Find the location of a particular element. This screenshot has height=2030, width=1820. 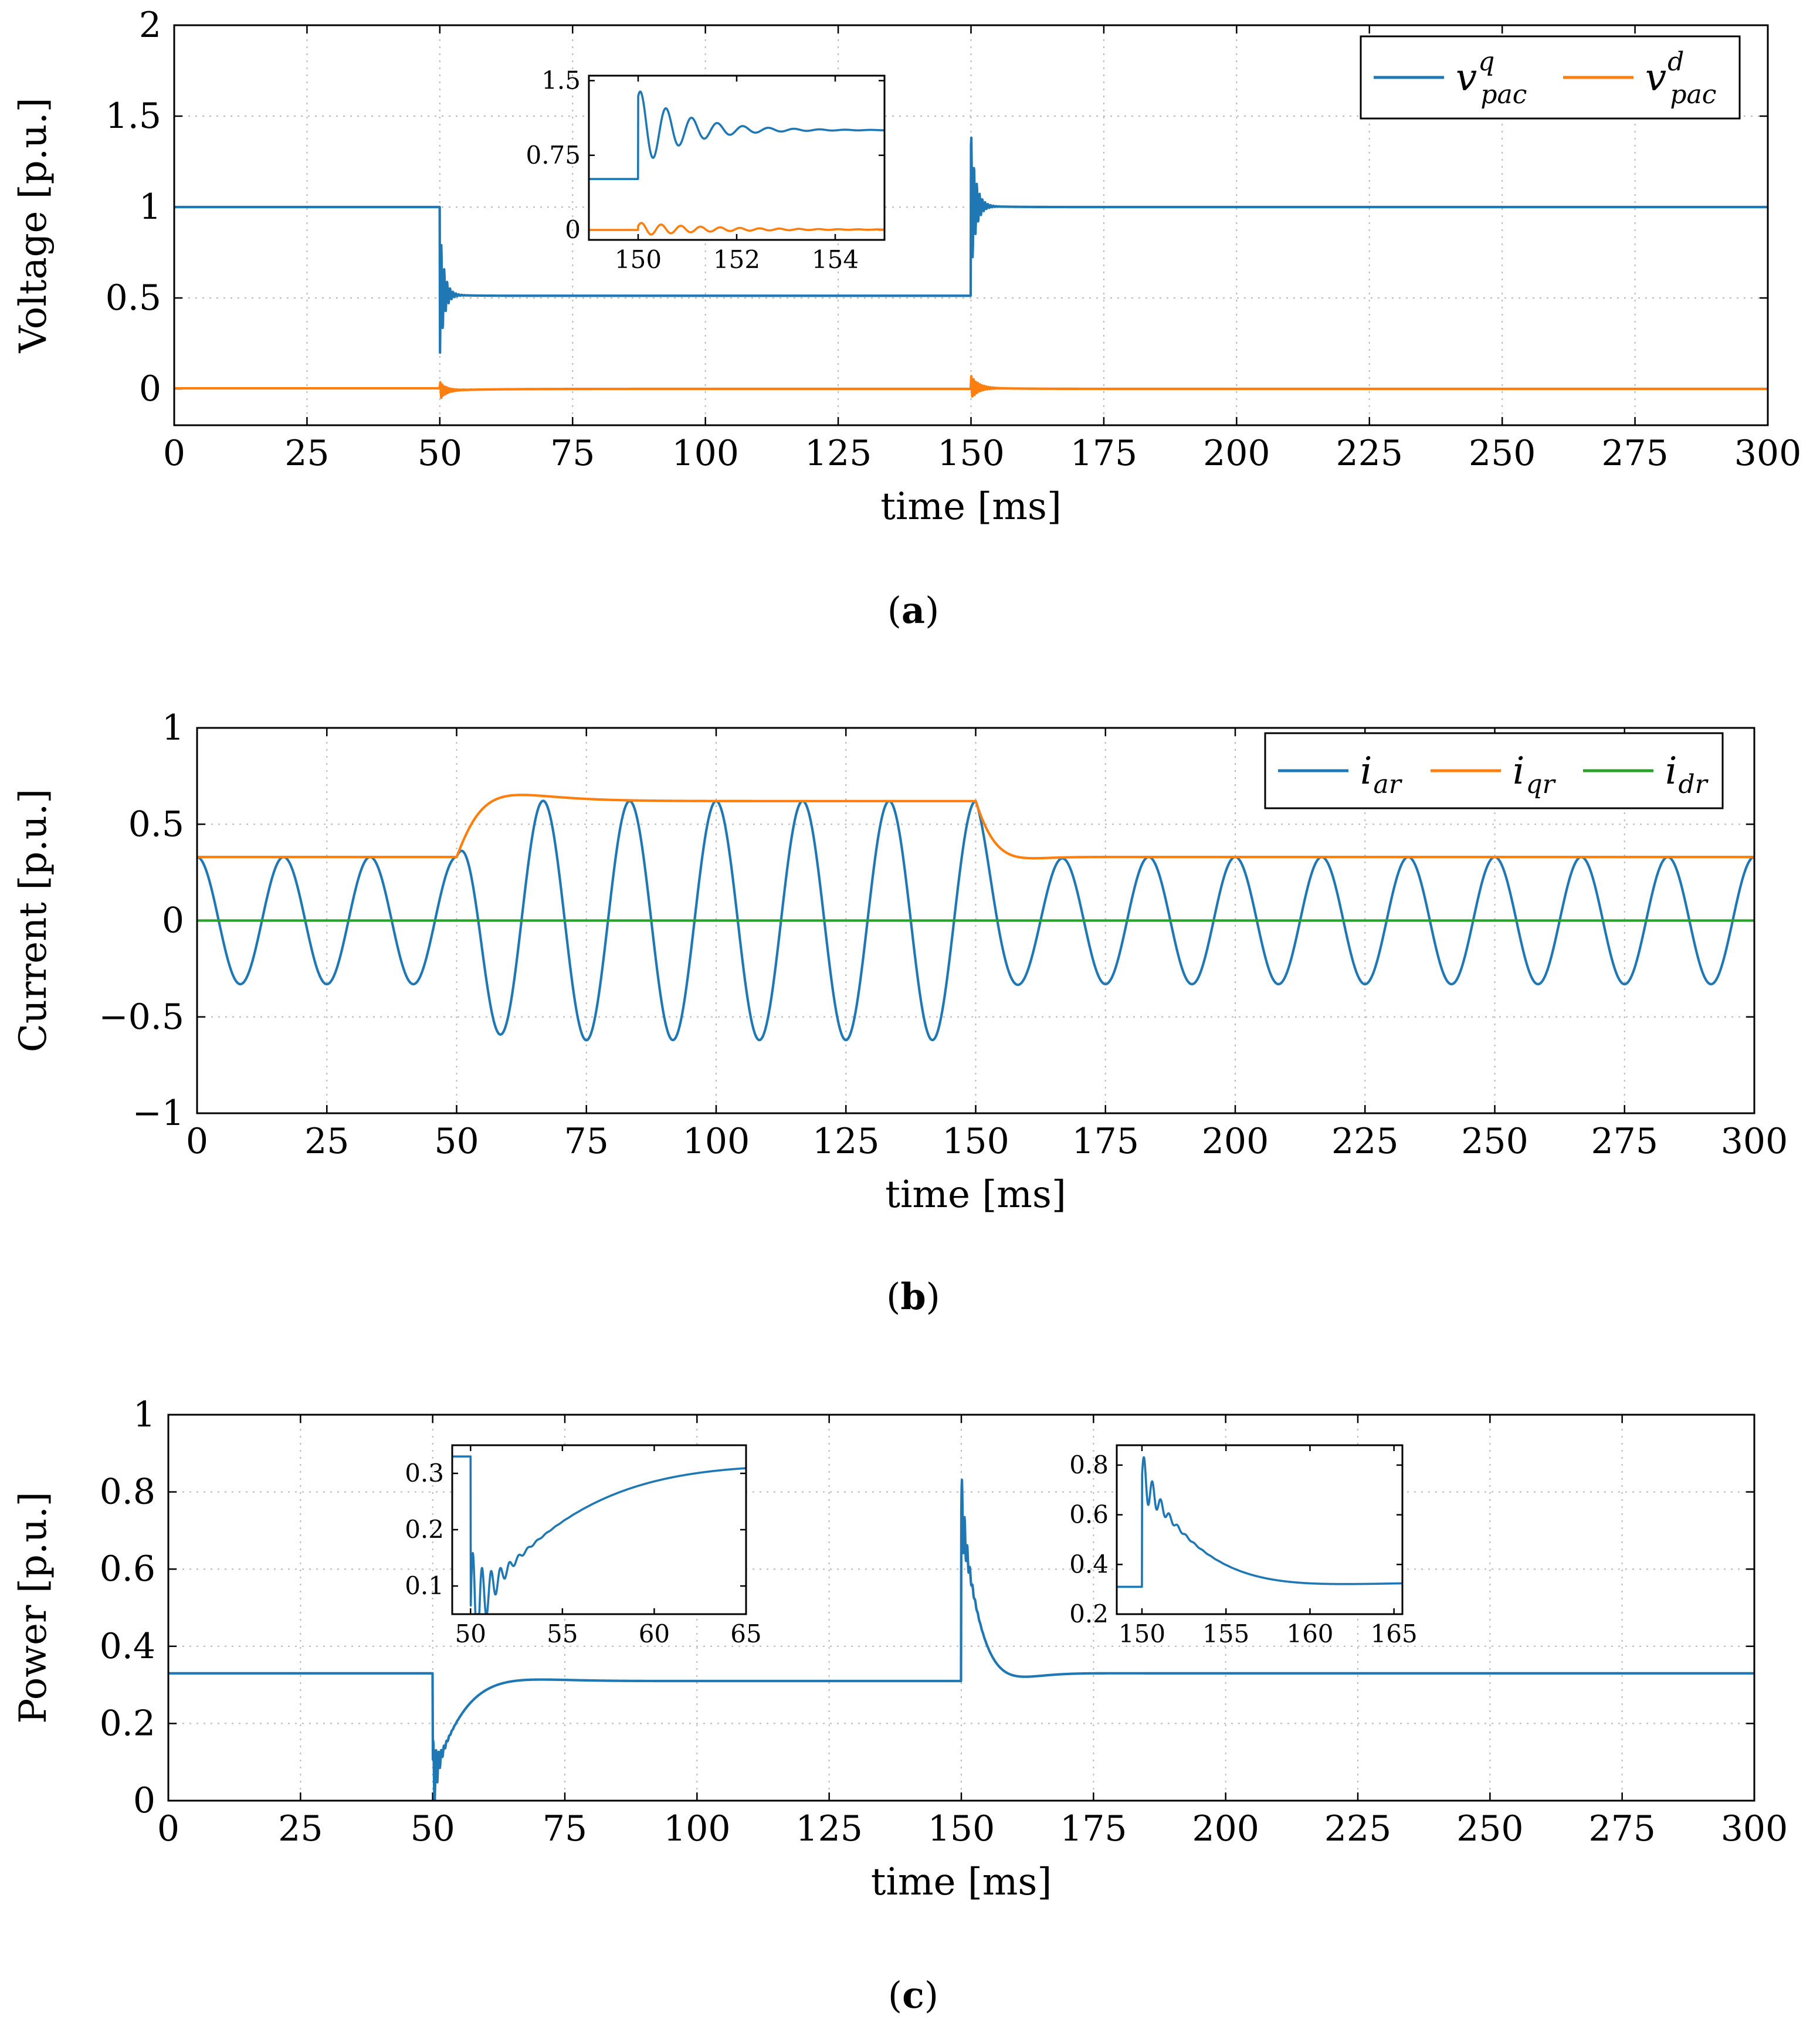

panel-b-legend-base-2: i is located at coordinates (1671, 772).